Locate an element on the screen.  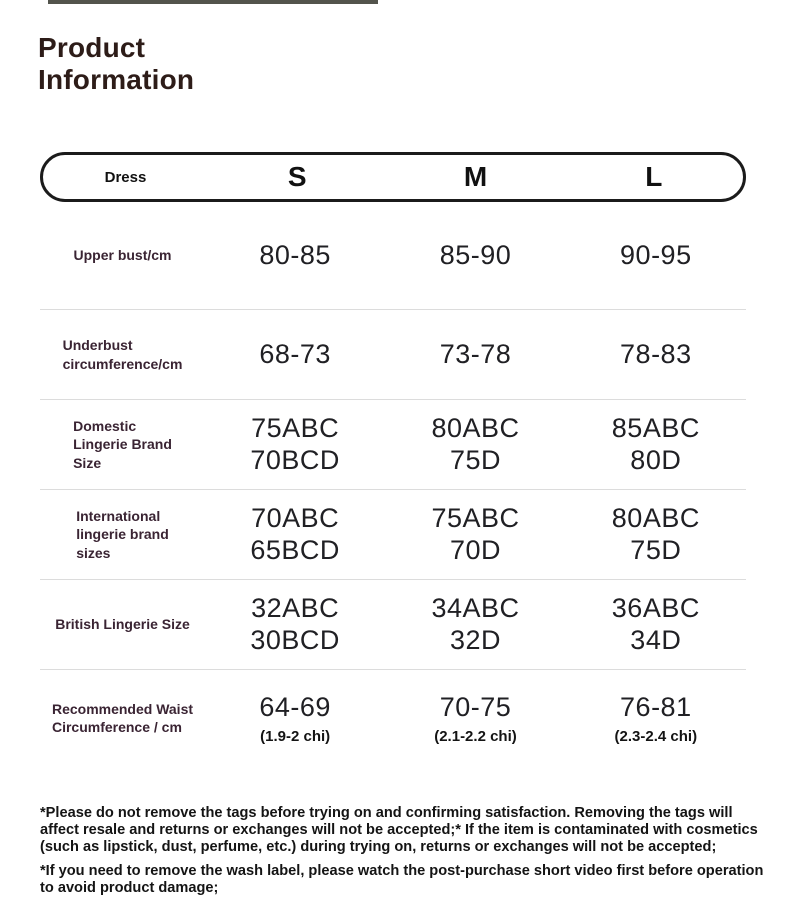
waist-range-chi: (2.3-2.4 chi) is located at coordinates (656, 736).